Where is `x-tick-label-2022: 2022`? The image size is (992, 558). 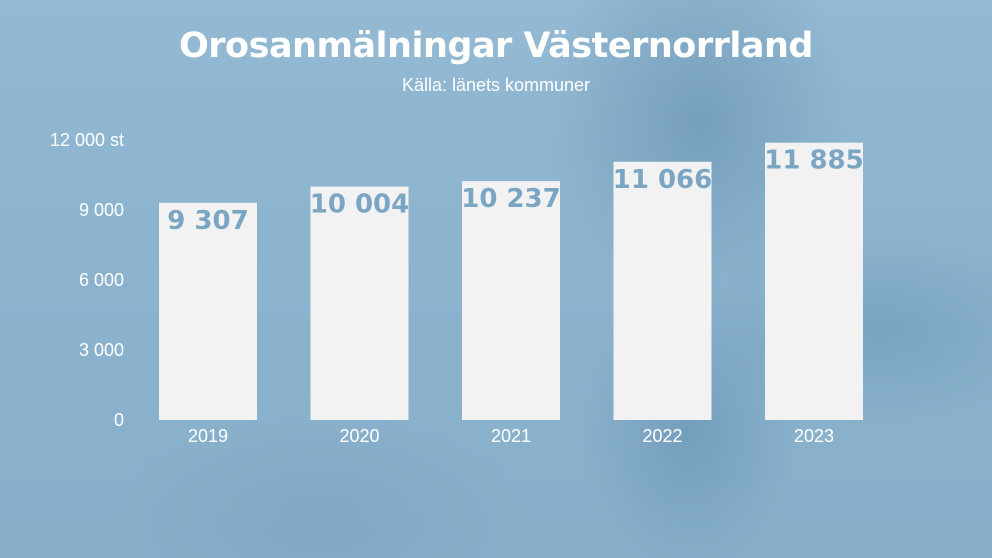
x-tick-label-2022: 2022 is located at coordinates (662, 436).